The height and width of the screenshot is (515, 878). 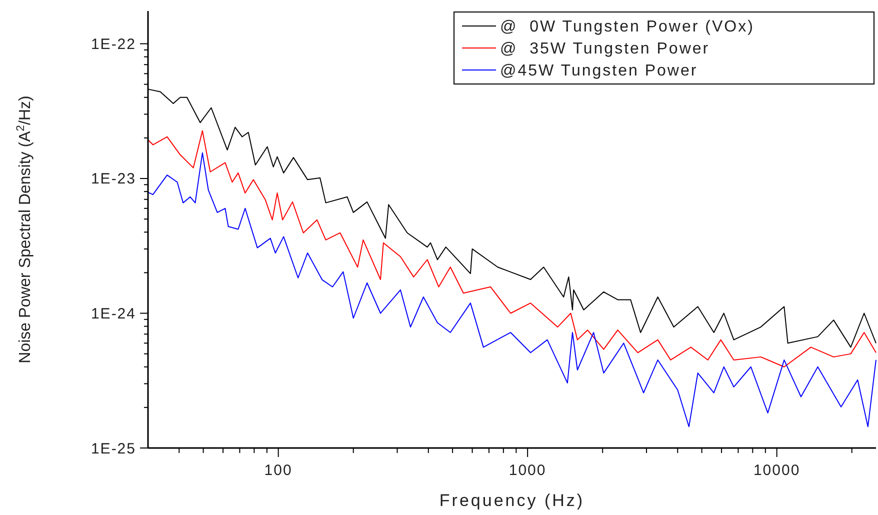 What do you see at coordinates (512, 500) in the screenshot?
I see `x-axis-title: Frequency (Hz)` at bounding box center [512, 500].